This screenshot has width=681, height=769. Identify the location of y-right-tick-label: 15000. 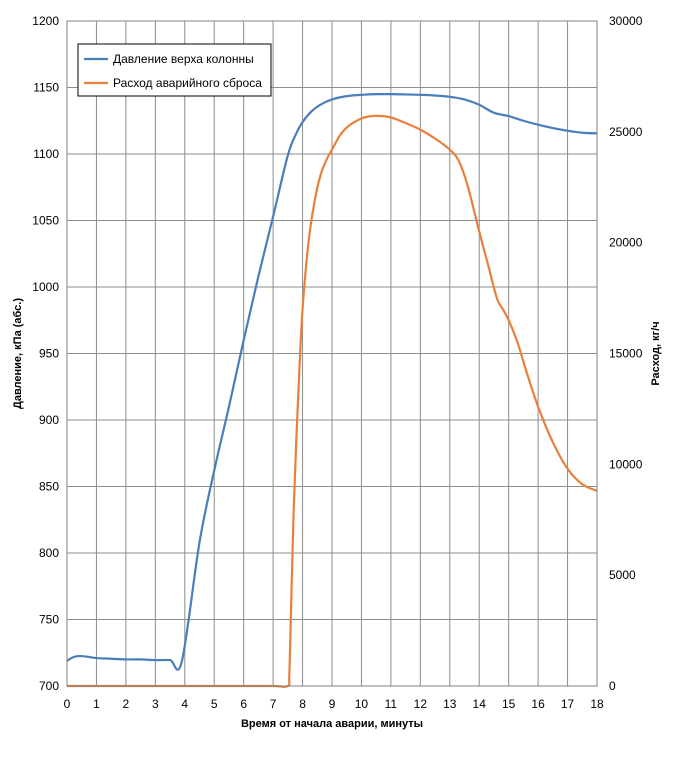
(626, 354).